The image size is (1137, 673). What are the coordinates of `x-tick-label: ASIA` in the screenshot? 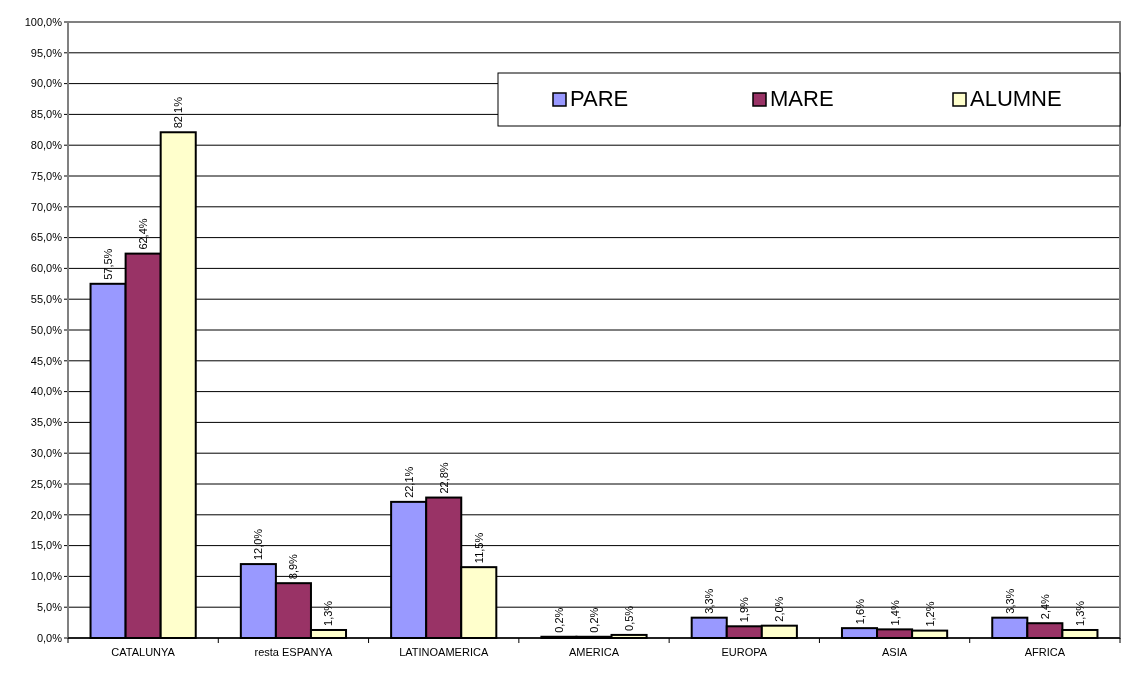 It's located at (895, 652).